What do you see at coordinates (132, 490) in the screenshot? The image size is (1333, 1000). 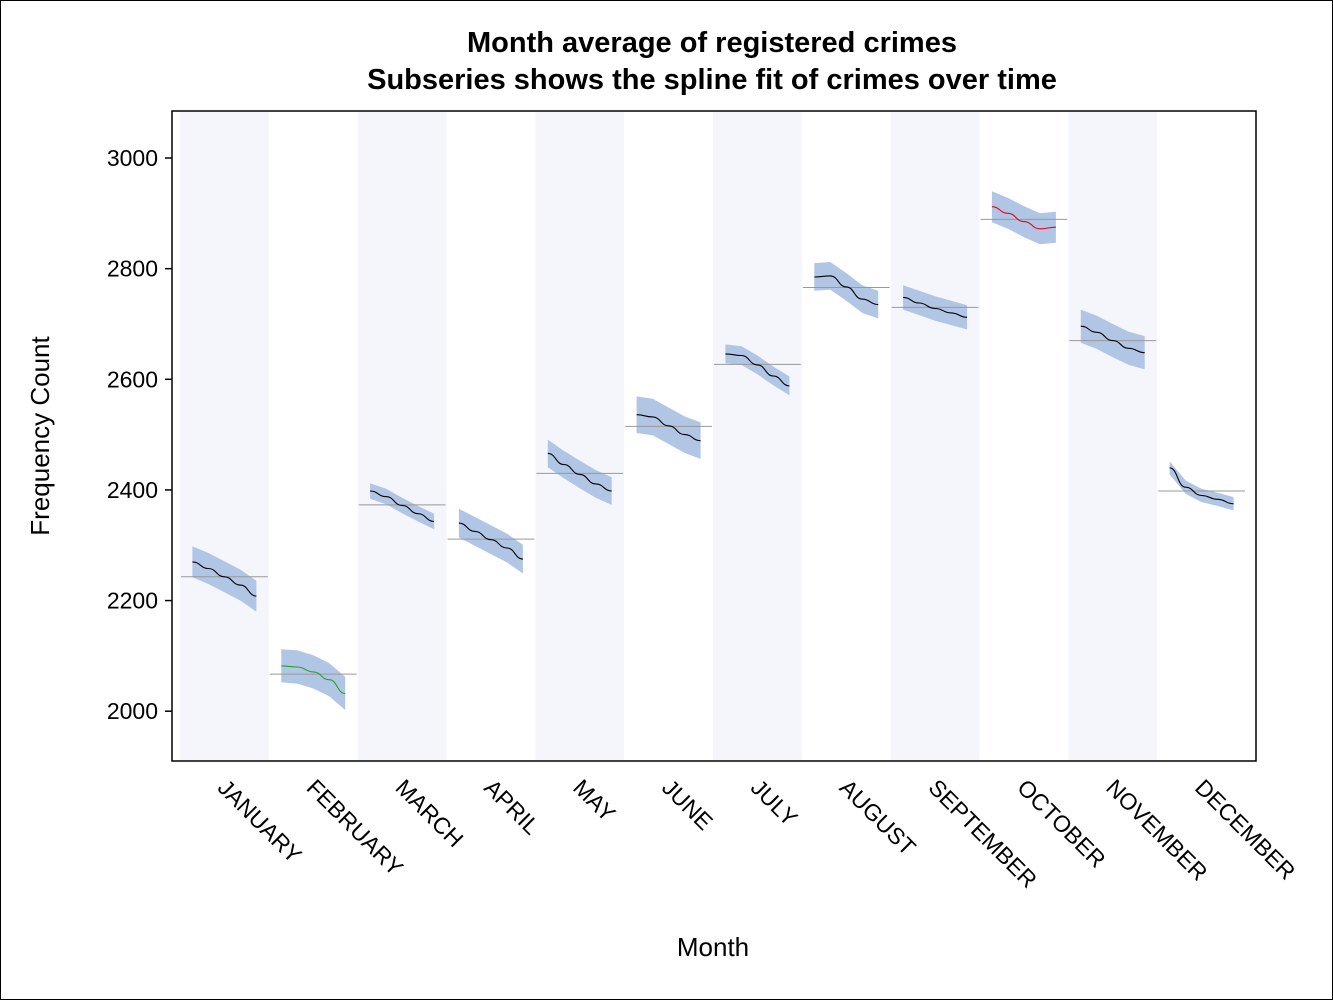 I see `y-tick-label: 2400` at bounding box center [132, 490].